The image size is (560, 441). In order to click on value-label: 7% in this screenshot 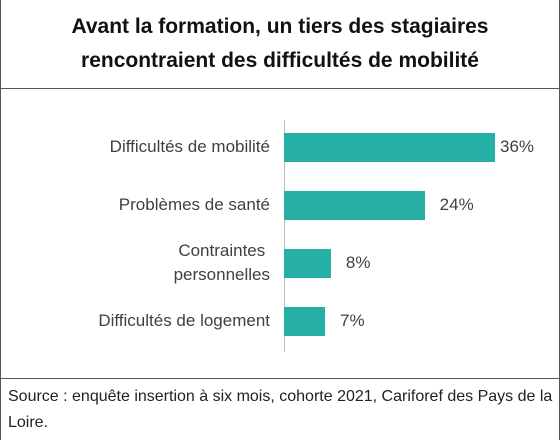, I will do `click(352, 320)`.